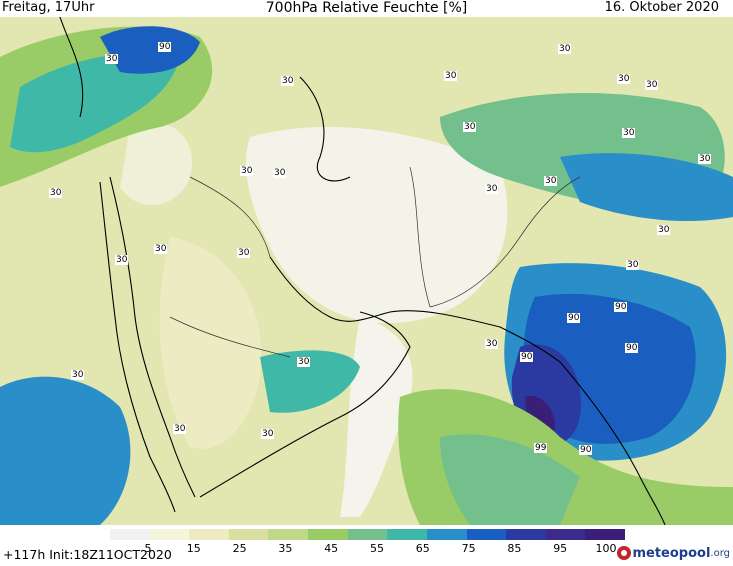  What do you see at coordinates (310, 381) in the screenshot?
I see `moist-region-yemen-gulf` at bounding box center [310, 381].